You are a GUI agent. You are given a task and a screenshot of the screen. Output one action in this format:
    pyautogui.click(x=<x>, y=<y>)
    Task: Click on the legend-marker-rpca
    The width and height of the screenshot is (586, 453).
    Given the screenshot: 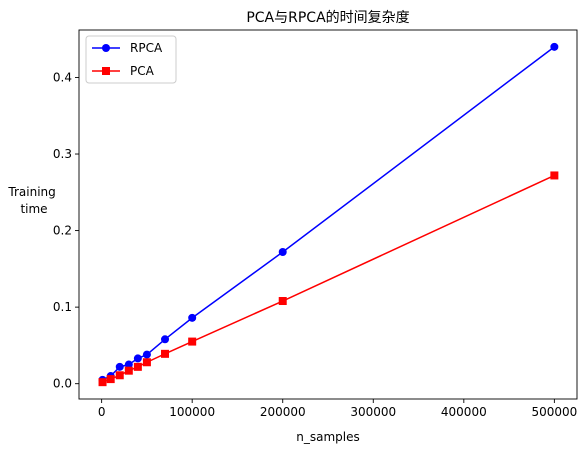 What is the action you would take?
    pyautogui.click(x=106, y=48)
    